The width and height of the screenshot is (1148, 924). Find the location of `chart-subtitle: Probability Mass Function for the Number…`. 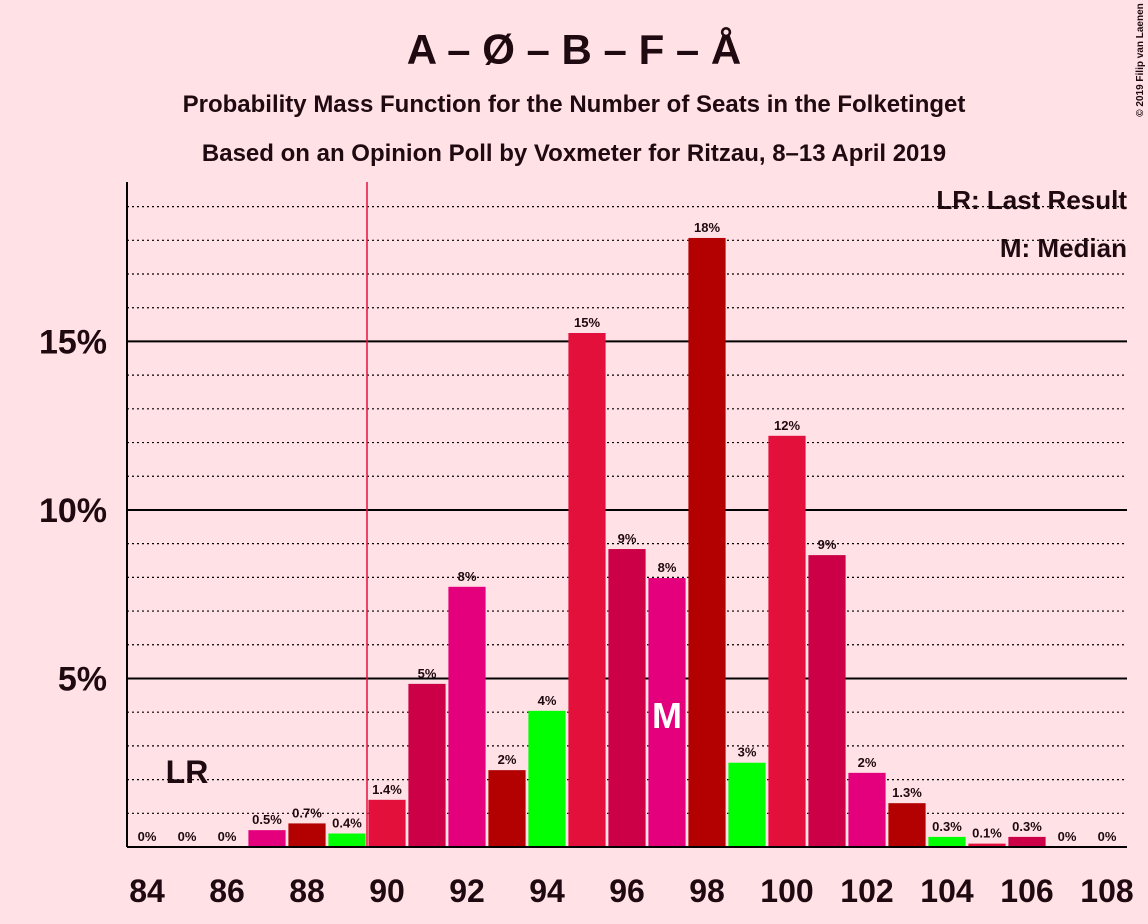

chart-subtitle: Probability Mass Function for the Number… is located at coordinates (574, 104).